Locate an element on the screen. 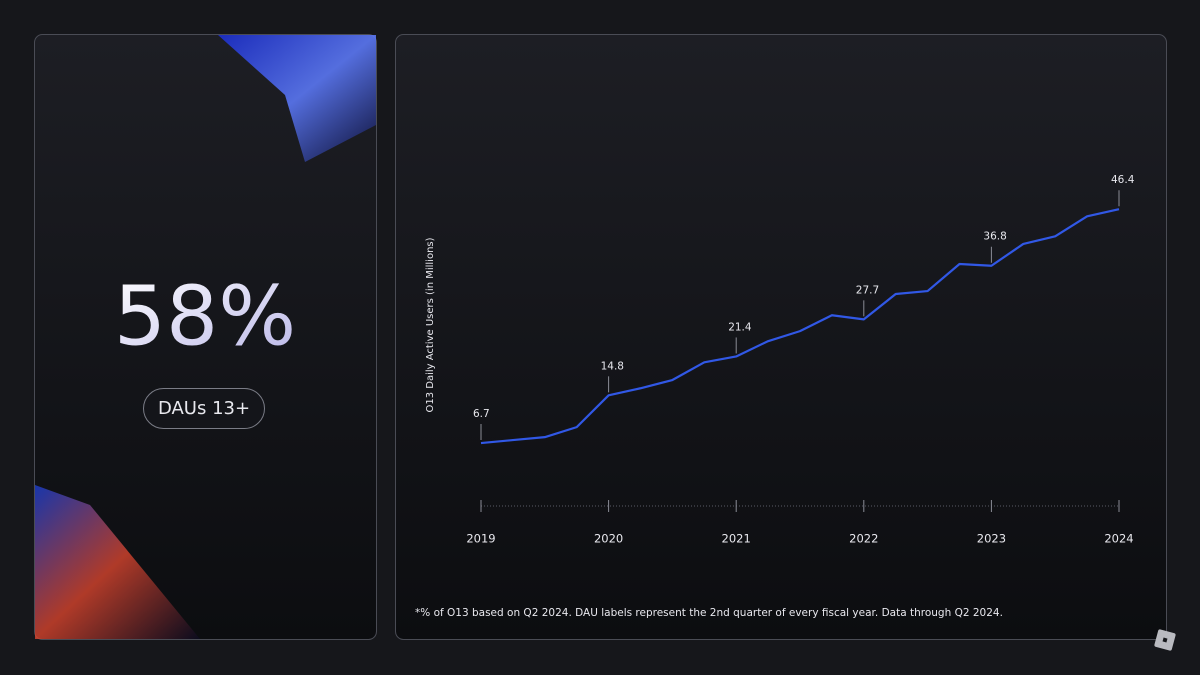  data-label: 14.8 is located at coordinates (612, 366).